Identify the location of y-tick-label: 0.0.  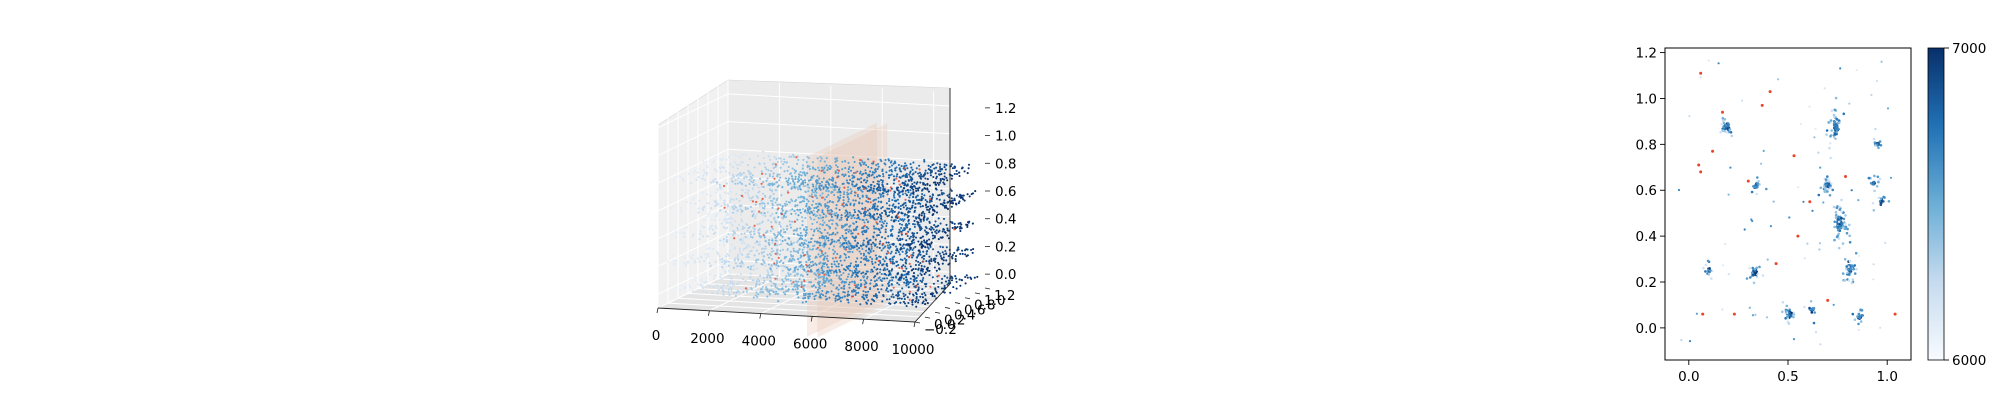
(1646, 329).